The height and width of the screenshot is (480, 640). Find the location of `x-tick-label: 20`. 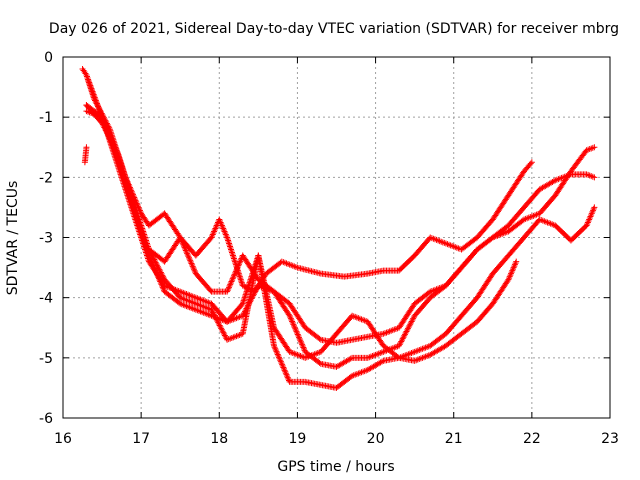

x-tick-label: 20 is located at coordinates (376, 439).